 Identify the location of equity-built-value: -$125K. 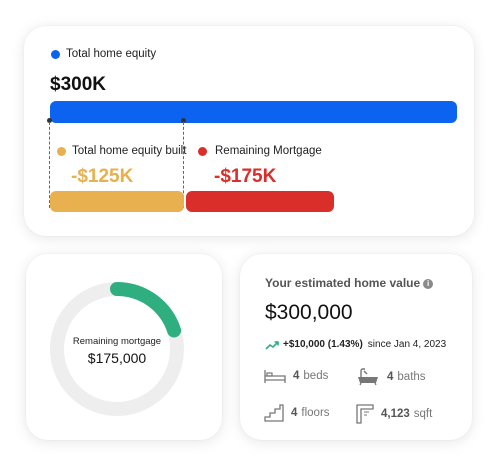
(102, 176).